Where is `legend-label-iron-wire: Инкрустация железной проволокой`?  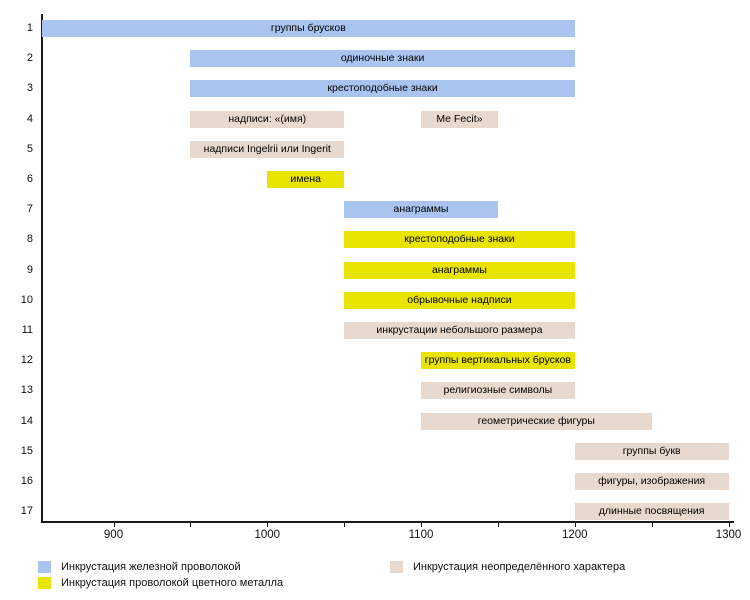 legend-label-iron-wire: Инкрустация железной проволокой is located at coordinates (151, 567).